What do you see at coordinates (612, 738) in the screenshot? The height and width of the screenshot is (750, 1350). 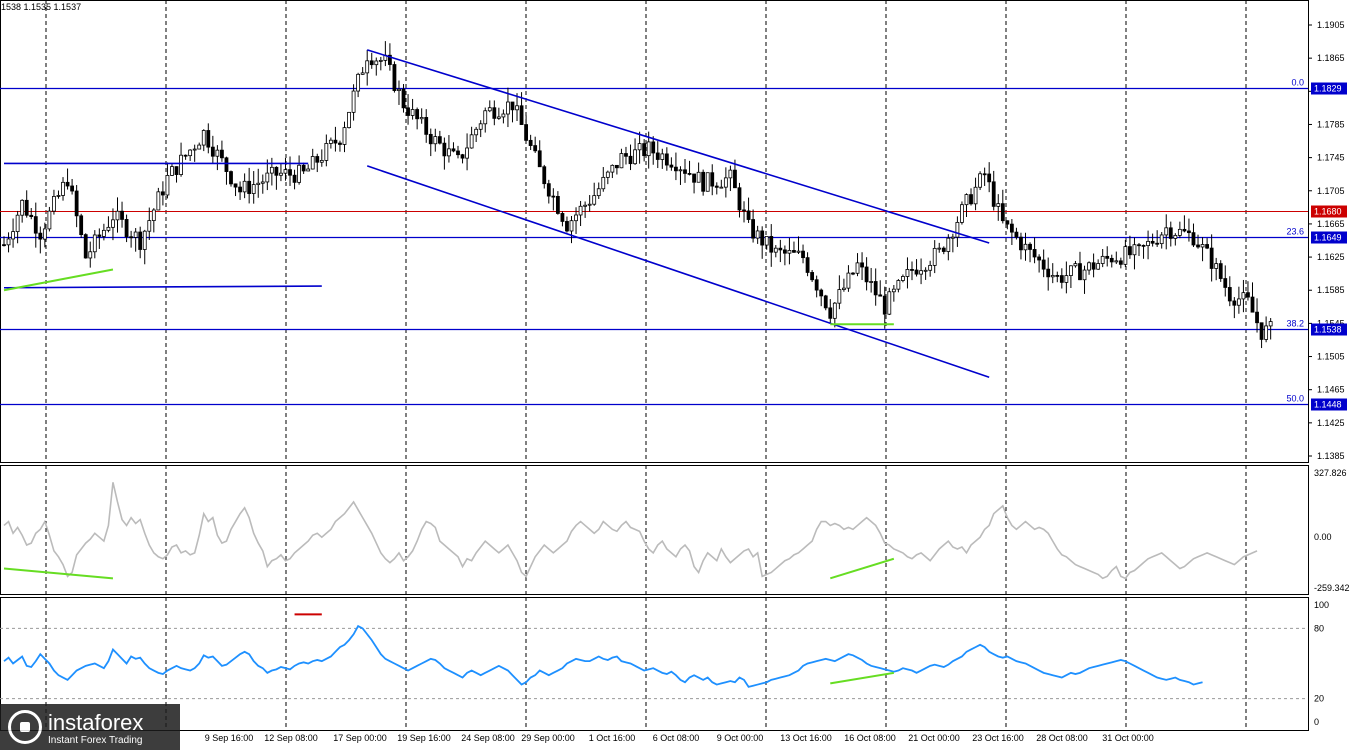 I see `time-axis-label: 1 Oct 16:00` at bounding box center [612, 738].